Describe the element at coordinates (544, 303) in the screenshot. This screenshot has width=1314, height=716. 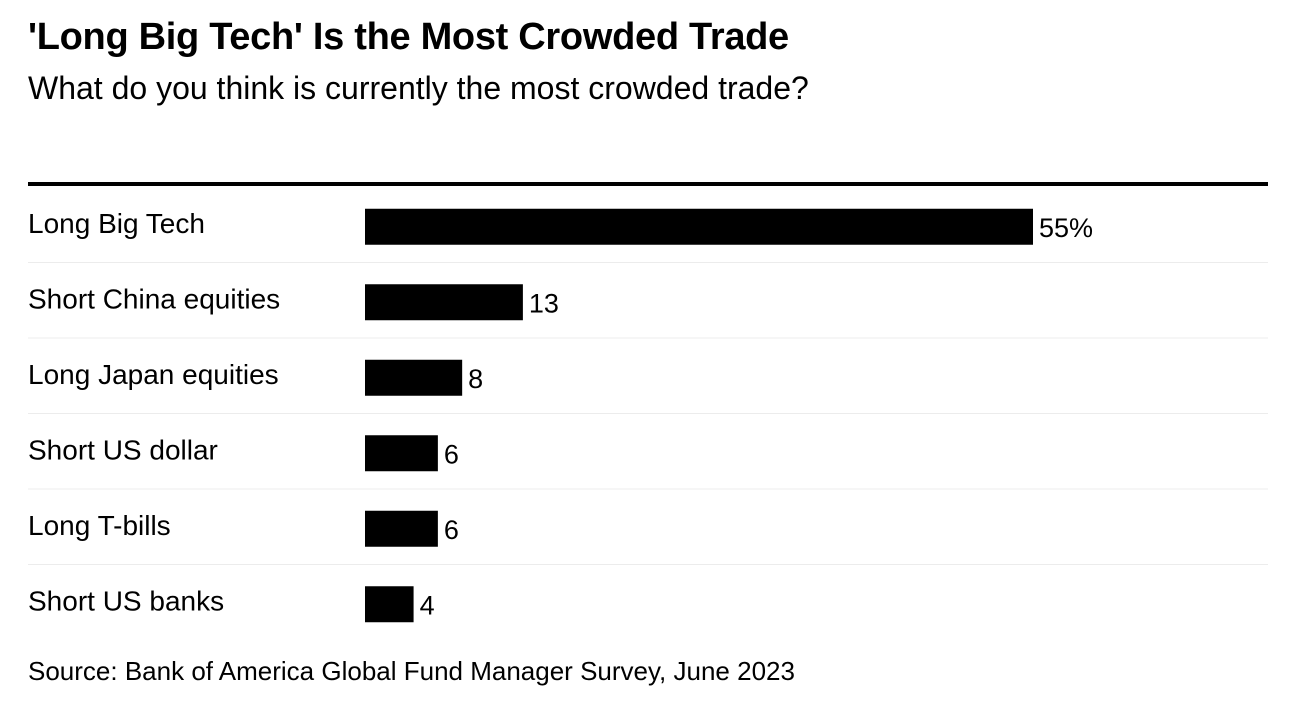
I see `value-label: 13` at that location.